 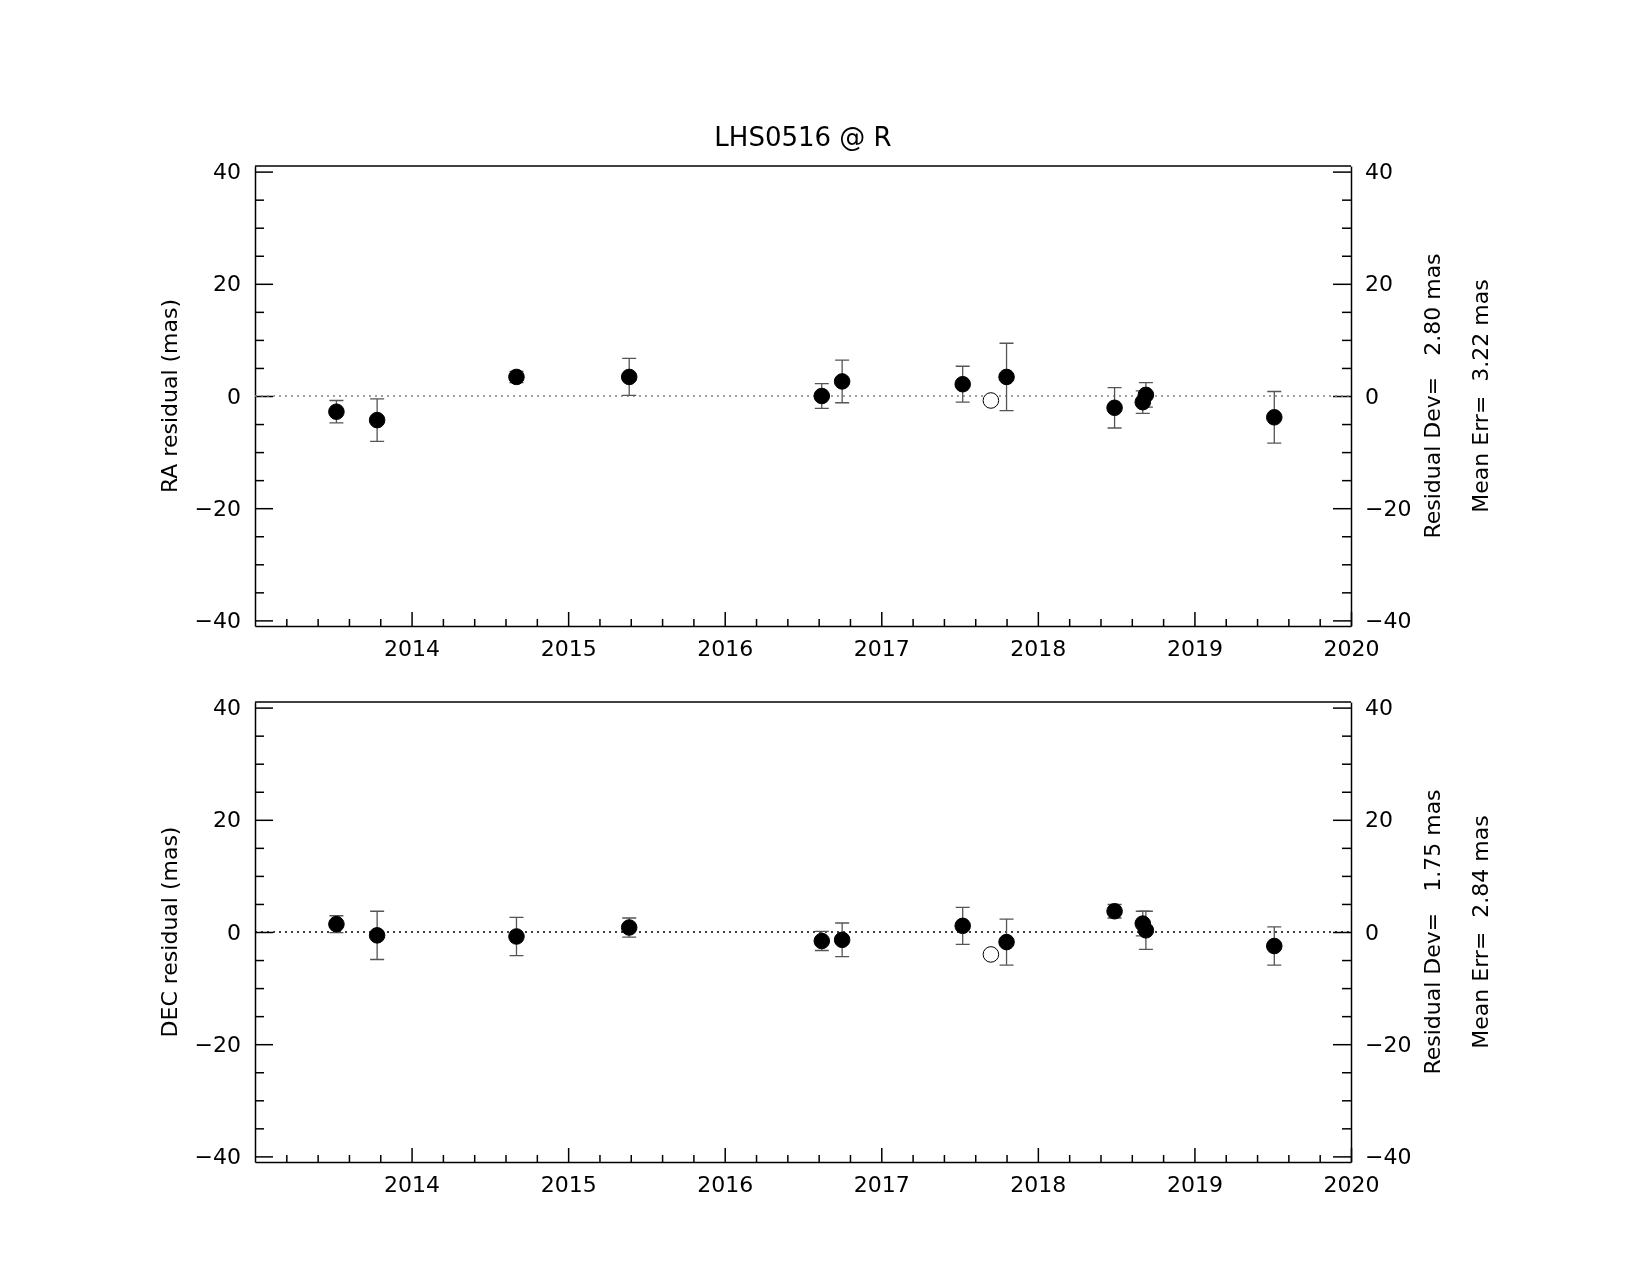 I want to click on text: Mean Err= 2.84 mas, so click(x=1480, y=932).